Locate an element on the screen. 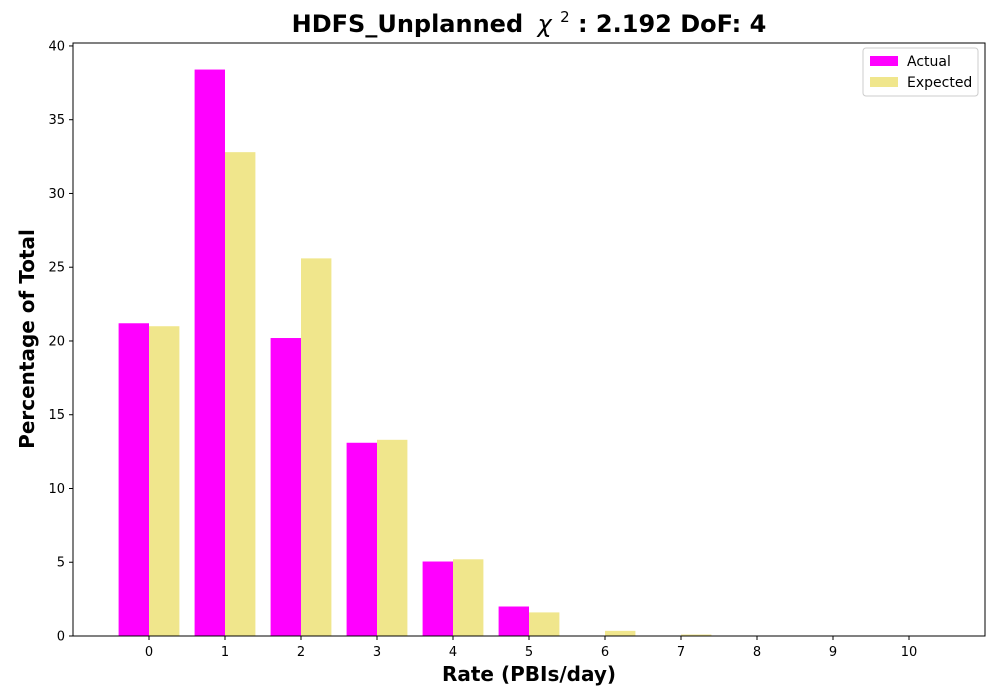  x-tick-label-2: 2 is located at coordinates (301, 652).